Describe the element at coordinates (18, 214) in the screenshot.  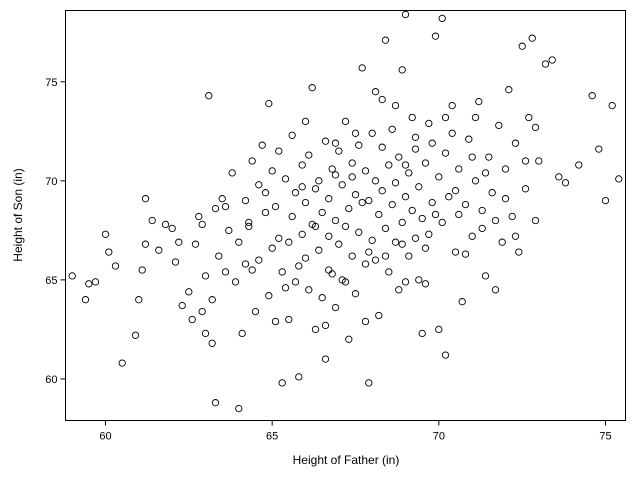
I see `y-axis-label: Height of Son (in)` at that location.